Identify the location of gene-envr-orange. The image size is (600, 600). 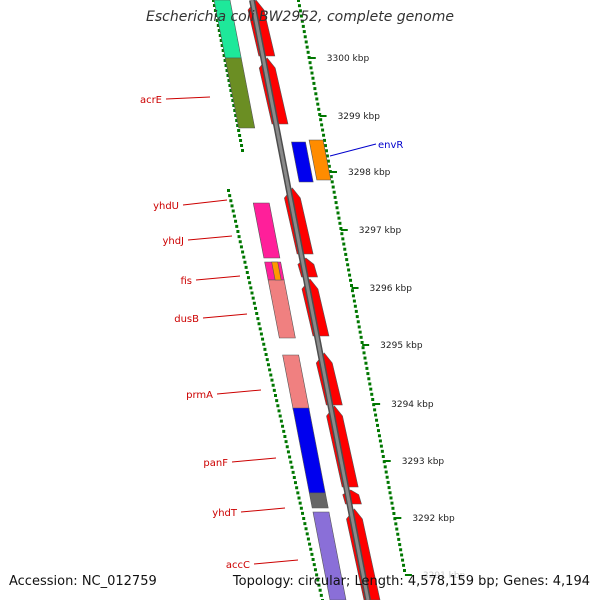
(320, 160).